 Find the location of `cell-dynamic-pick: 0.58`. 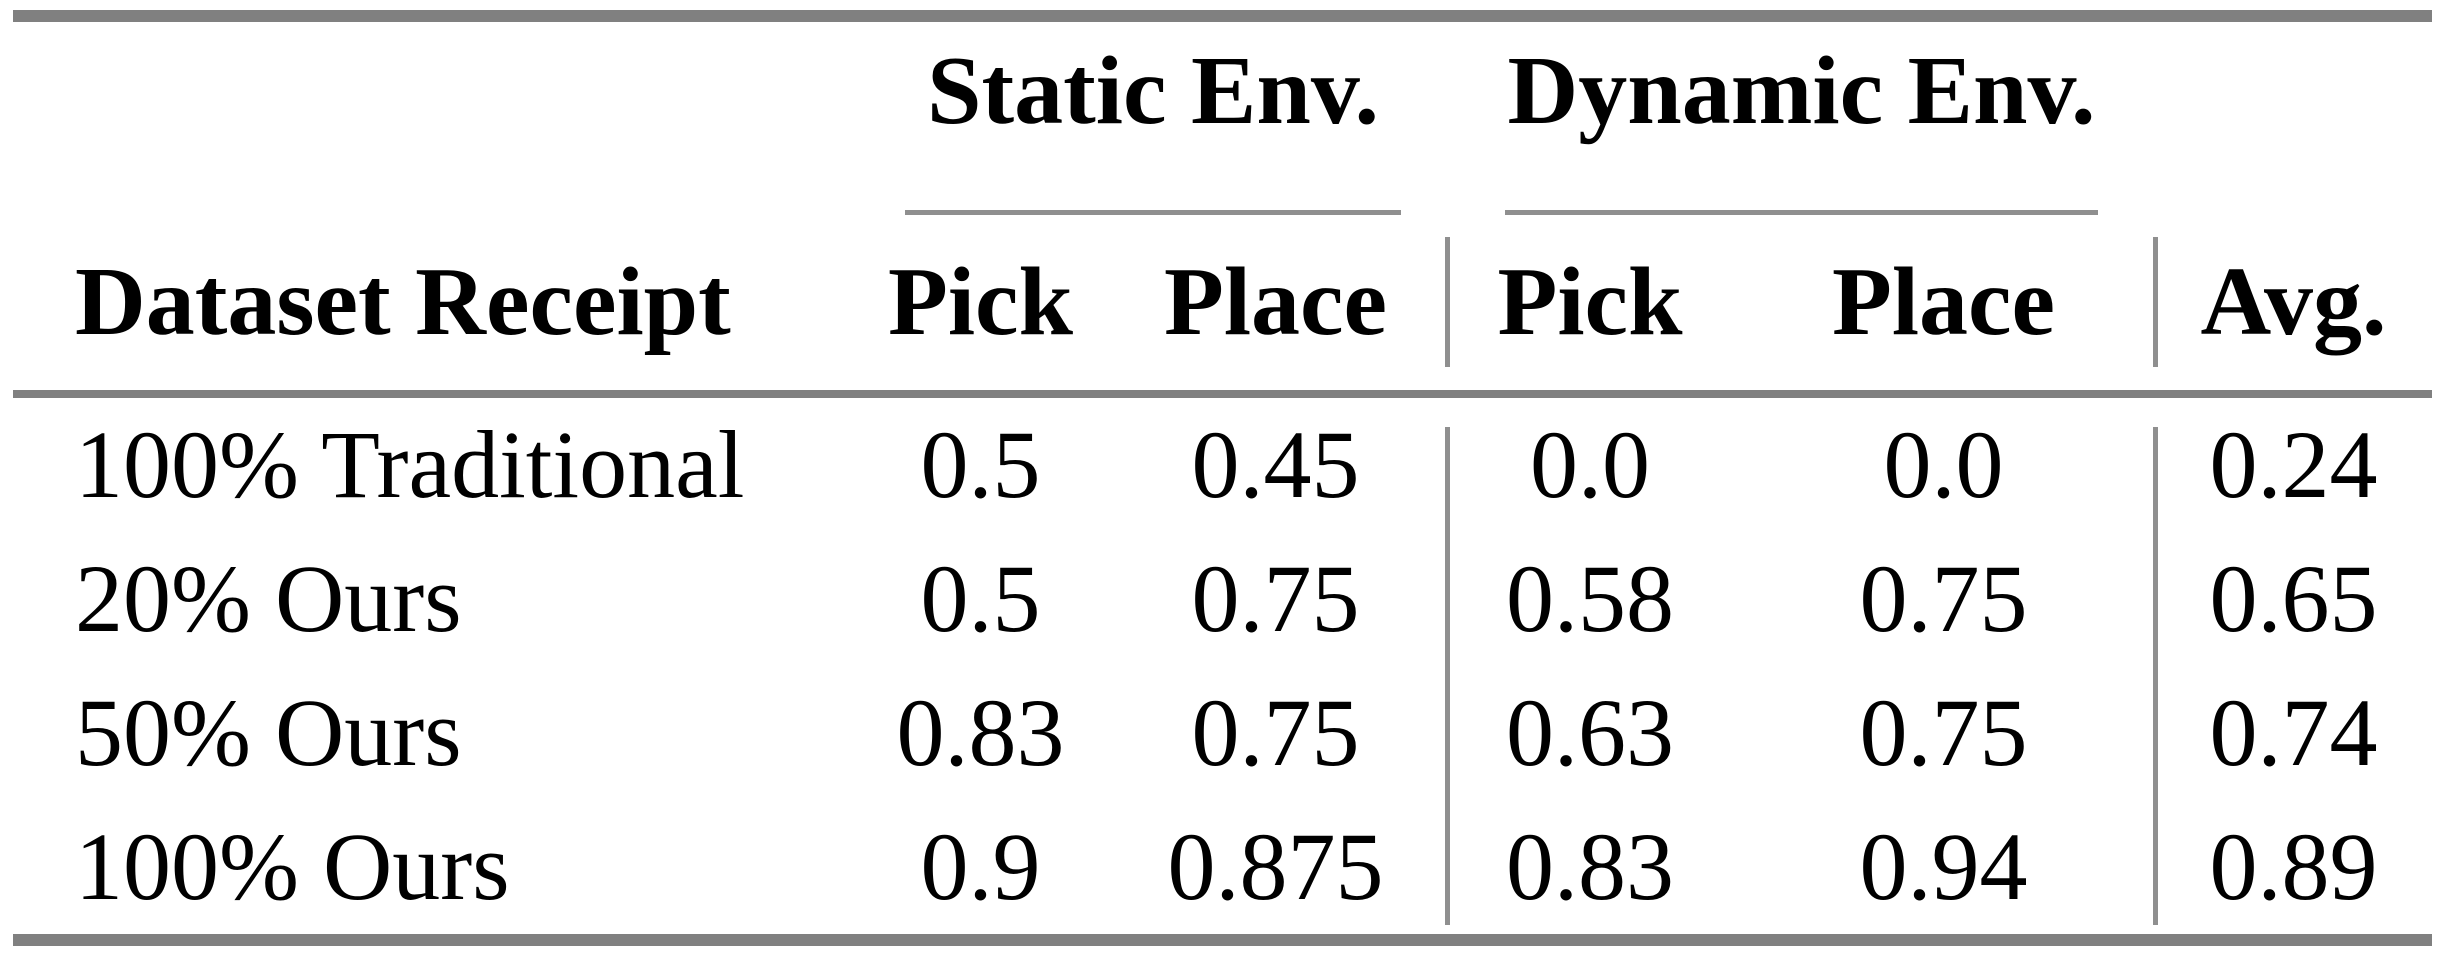

cell-dynamic-pick: 0.58 is located at coordinates (1590, 599).